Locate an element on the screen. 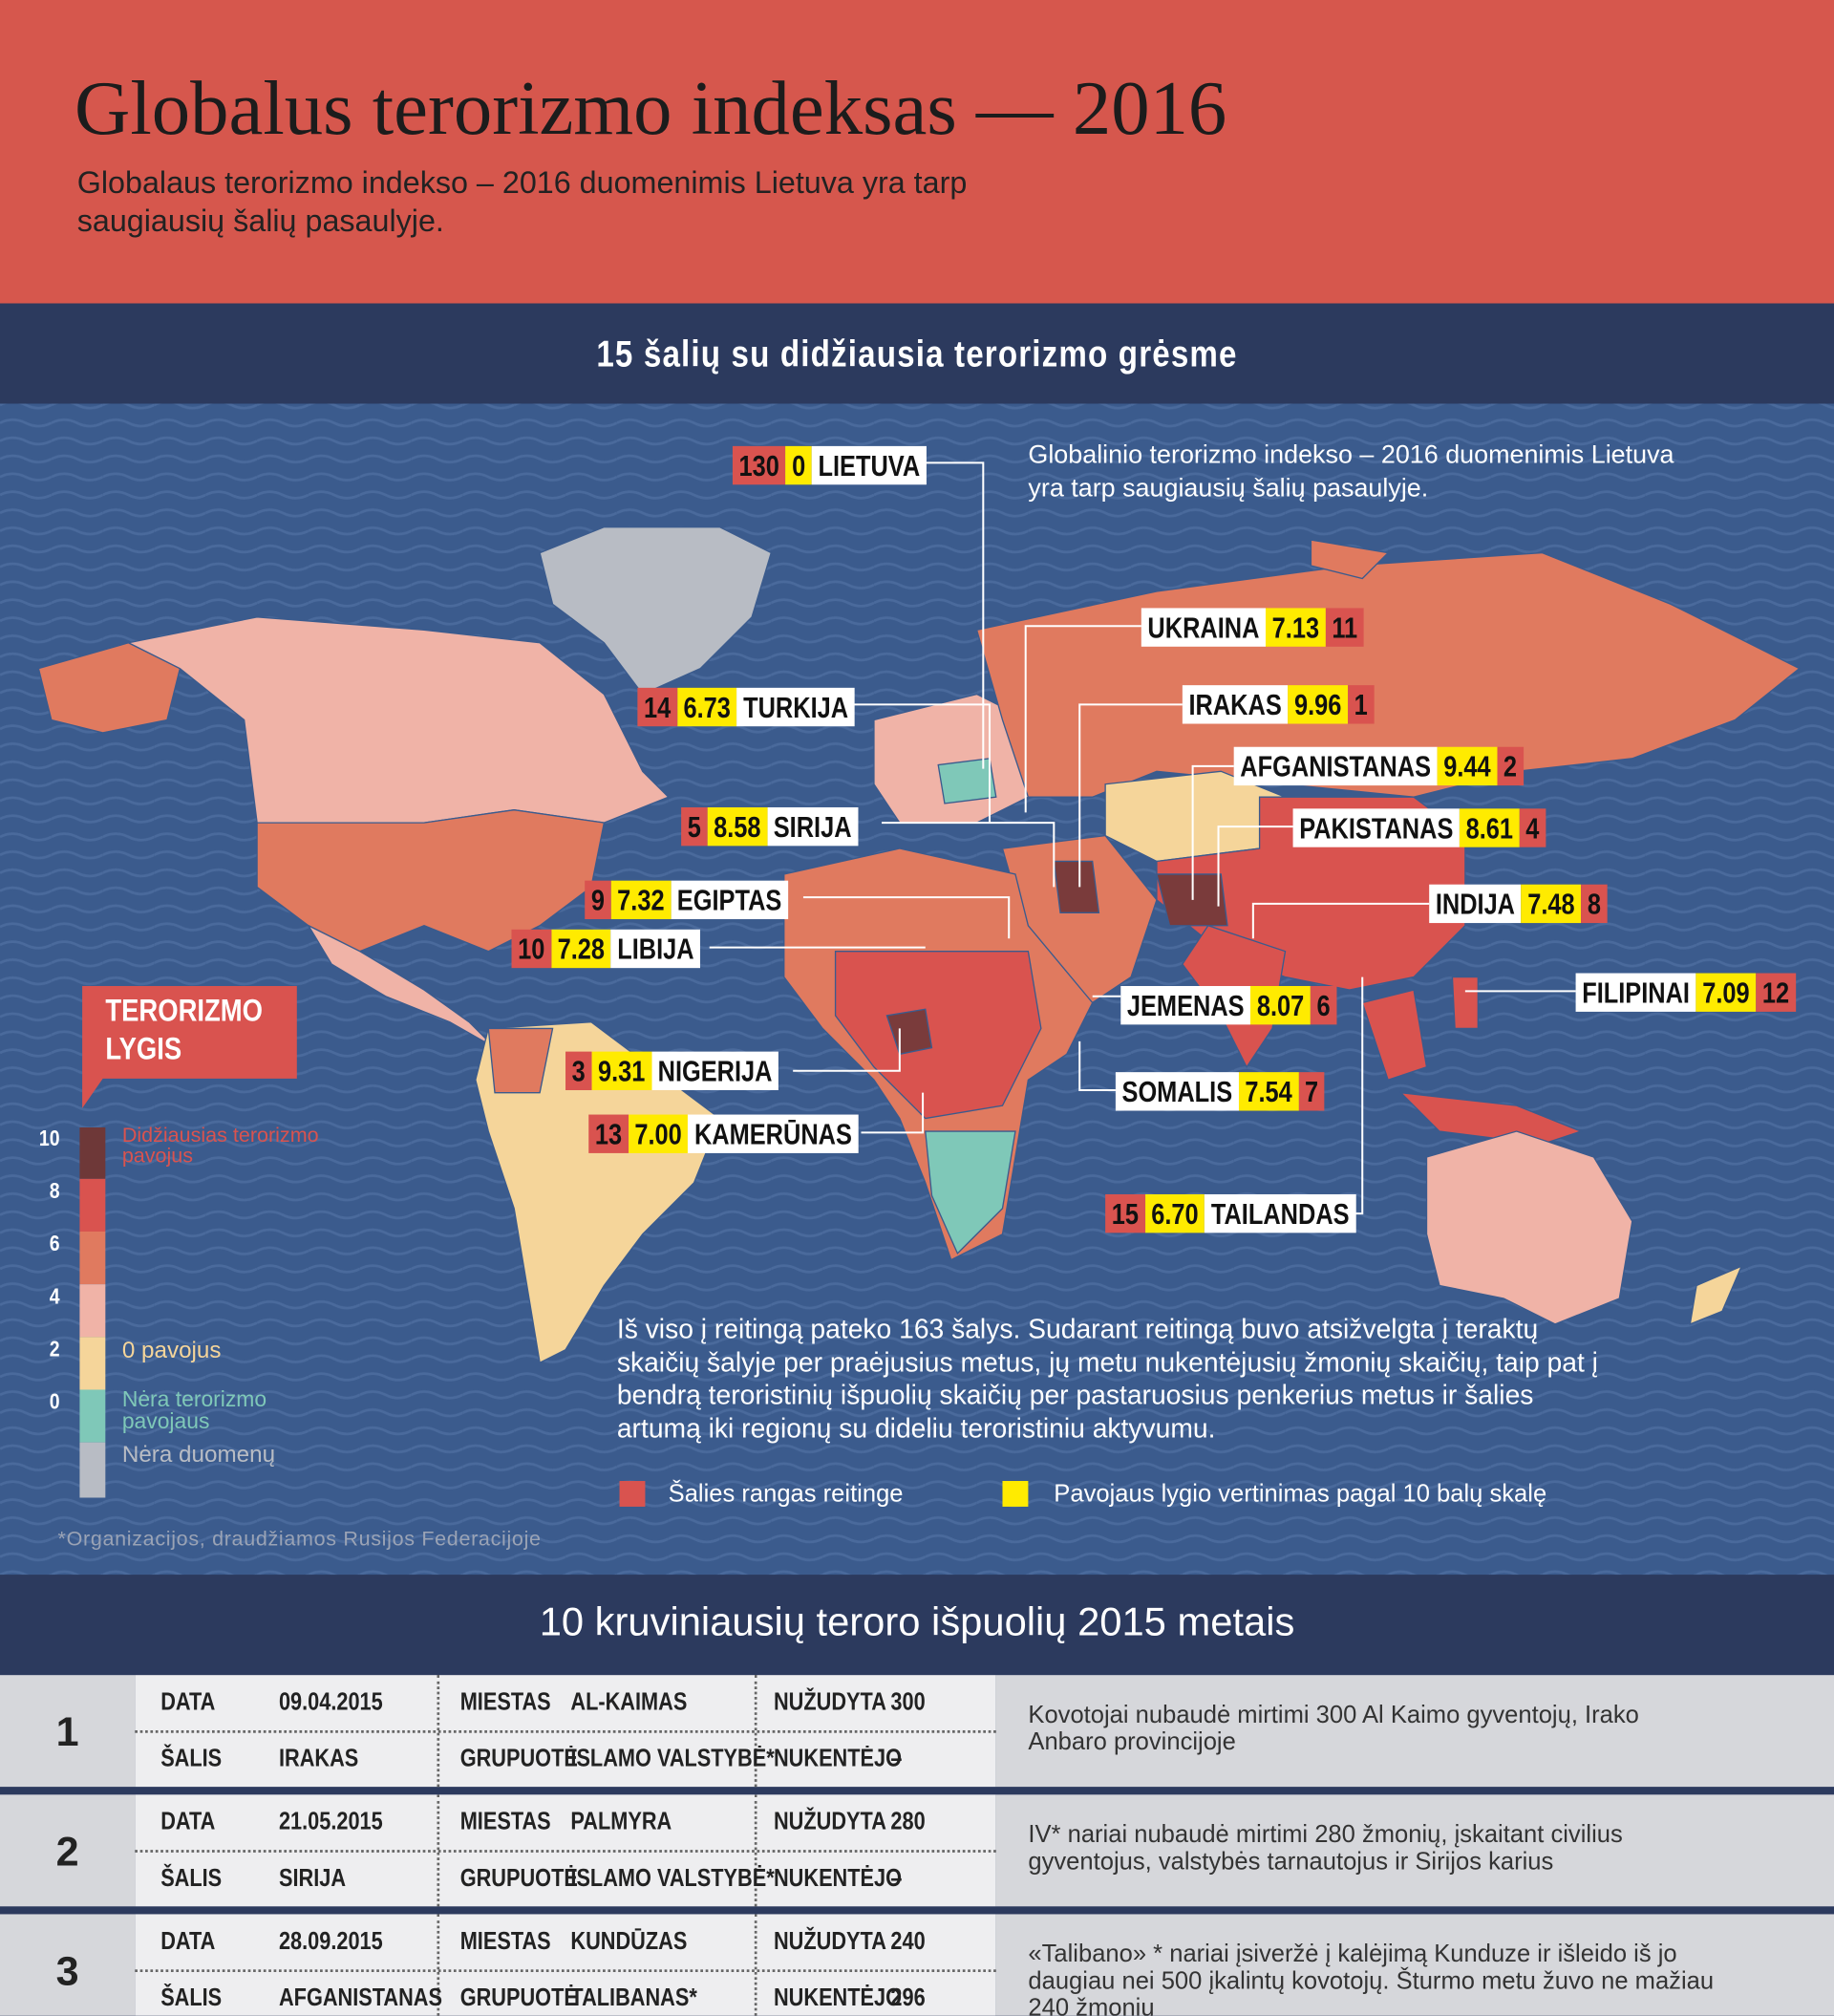 The width and height of the screenshot is (1834, 2016). callout: 3 9.31 NIGERIJA is located at coordinates (672, 1070).